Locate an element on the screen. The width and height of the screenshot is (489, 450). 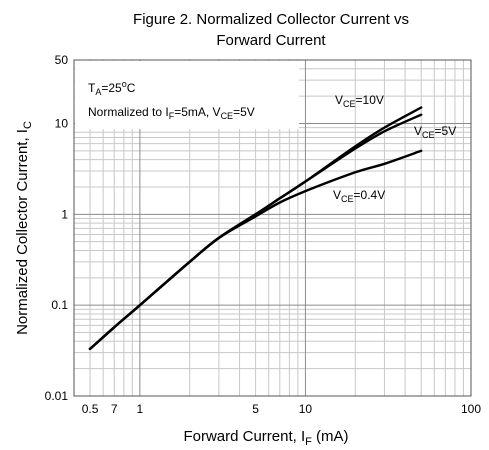
x-tick-label: 1 is located at coordinates (140, 409).